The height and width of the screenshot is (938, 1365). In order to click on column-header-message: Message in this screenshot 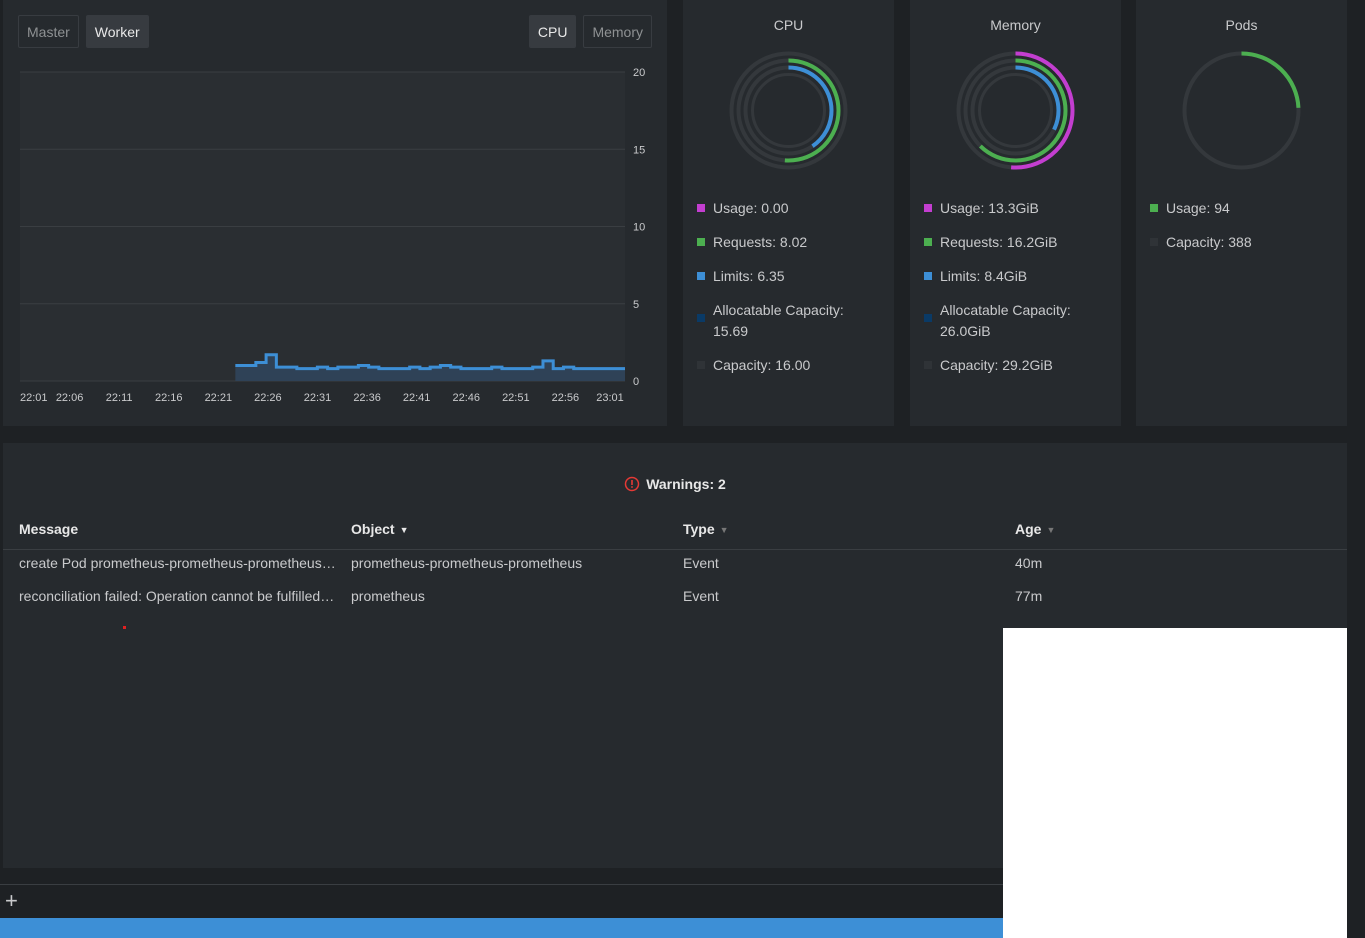, I will do `click(49, 529)`.